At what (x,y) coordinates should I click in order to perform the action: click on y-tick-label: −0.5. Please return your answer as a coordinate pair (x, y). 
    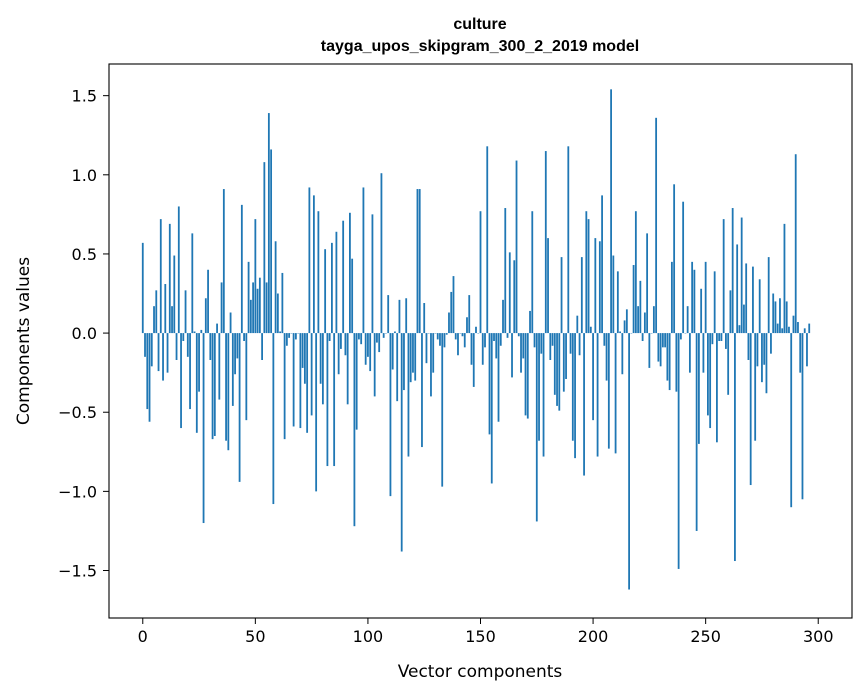
    Looking at the image, I should click on (77, 412).